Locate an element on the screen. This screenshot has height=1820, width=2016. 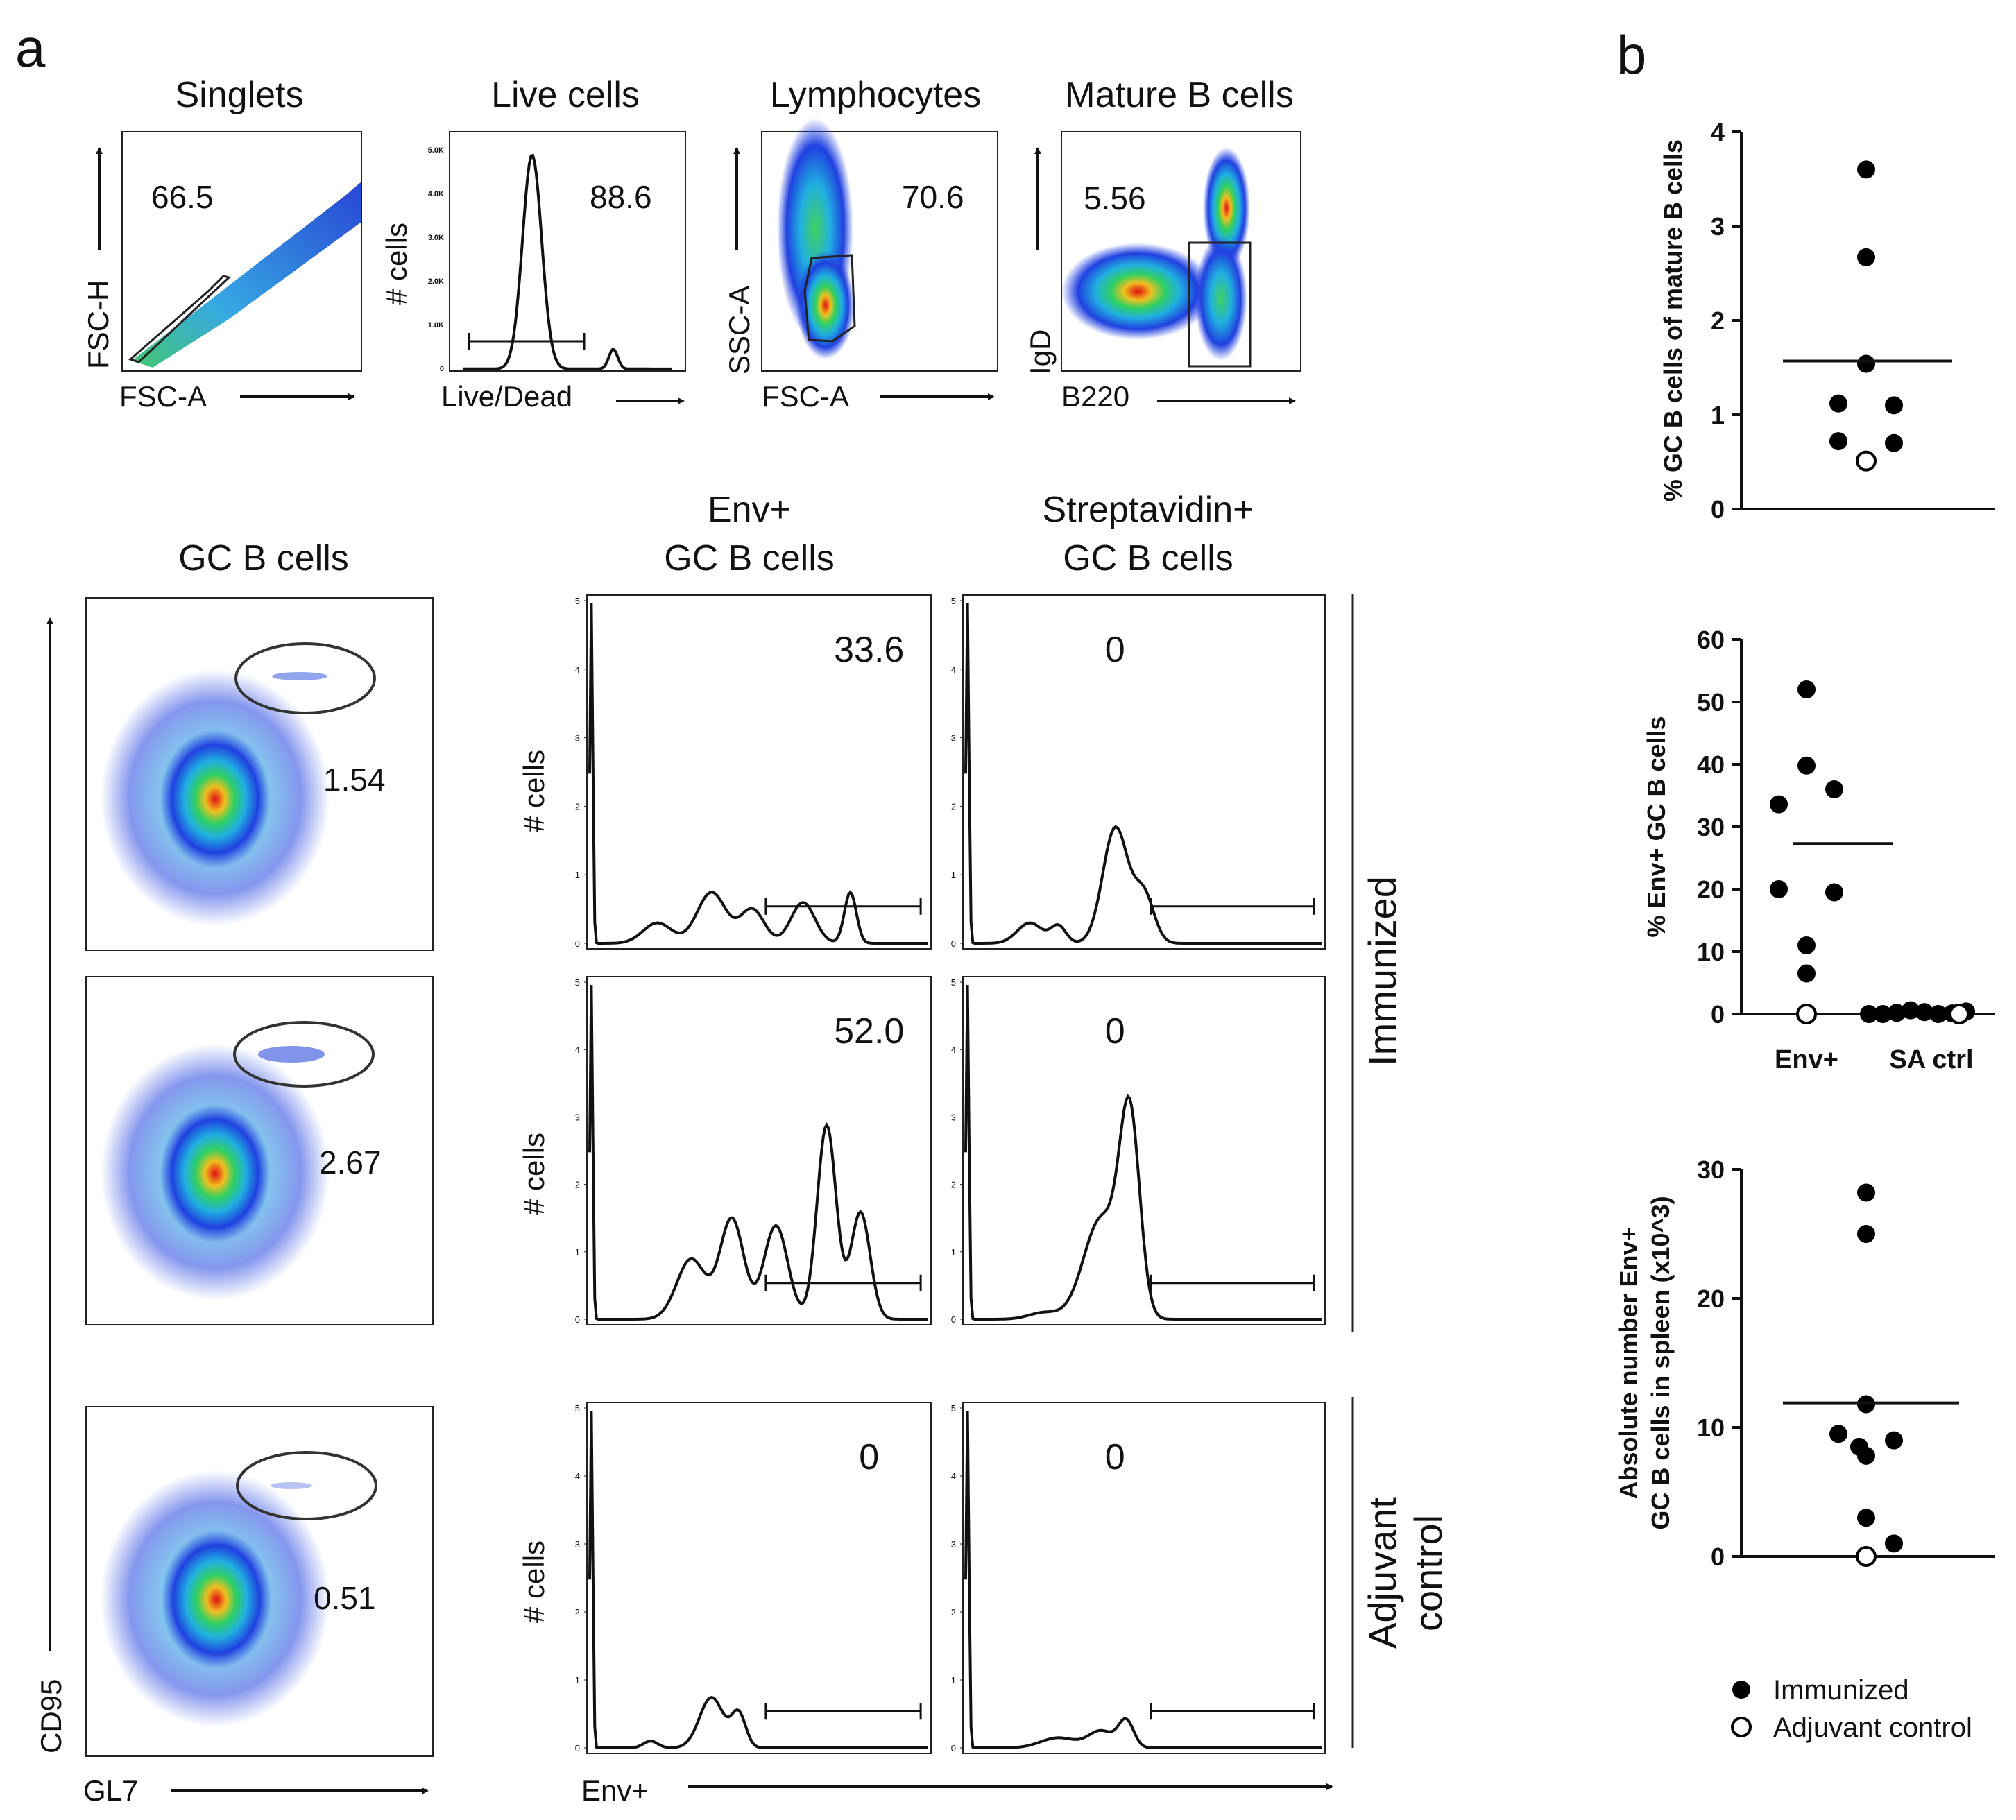
y-tick-label: 50 is located at coordinates (1711, 702).